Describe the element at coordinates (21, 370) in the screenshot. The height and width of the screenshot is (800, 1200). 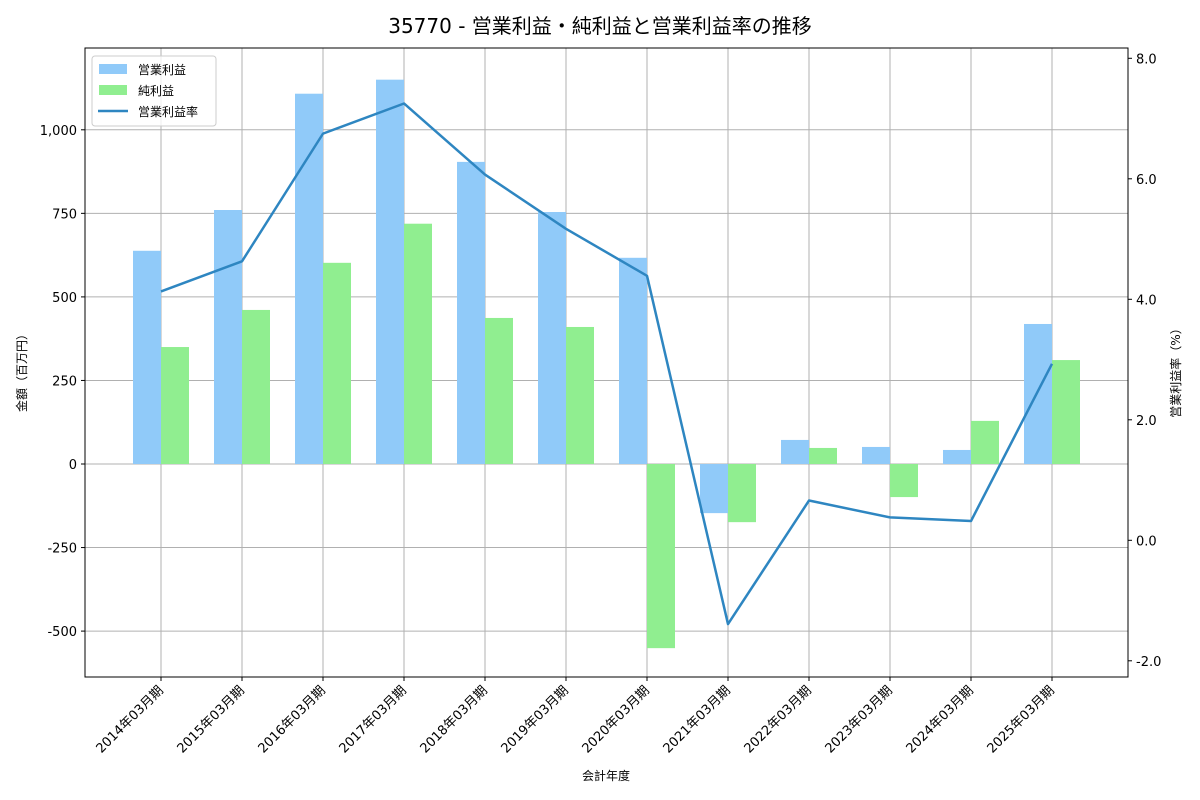
I see `y-axis-label: 金額（百万円）` at that location.